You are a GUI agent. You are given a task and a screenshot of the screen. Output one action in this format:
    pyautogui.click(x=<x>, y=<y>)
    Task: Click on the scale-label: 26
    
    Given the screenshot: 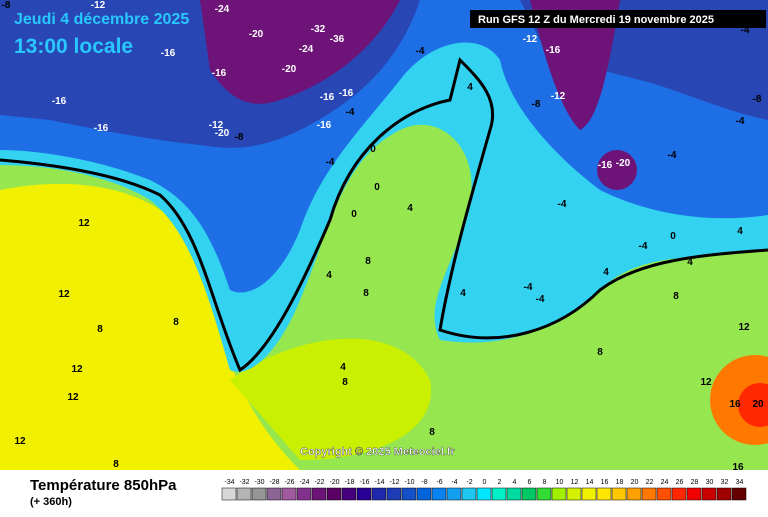 What is the action you would take?
    pyautogui.click(x=680, y=482)
    